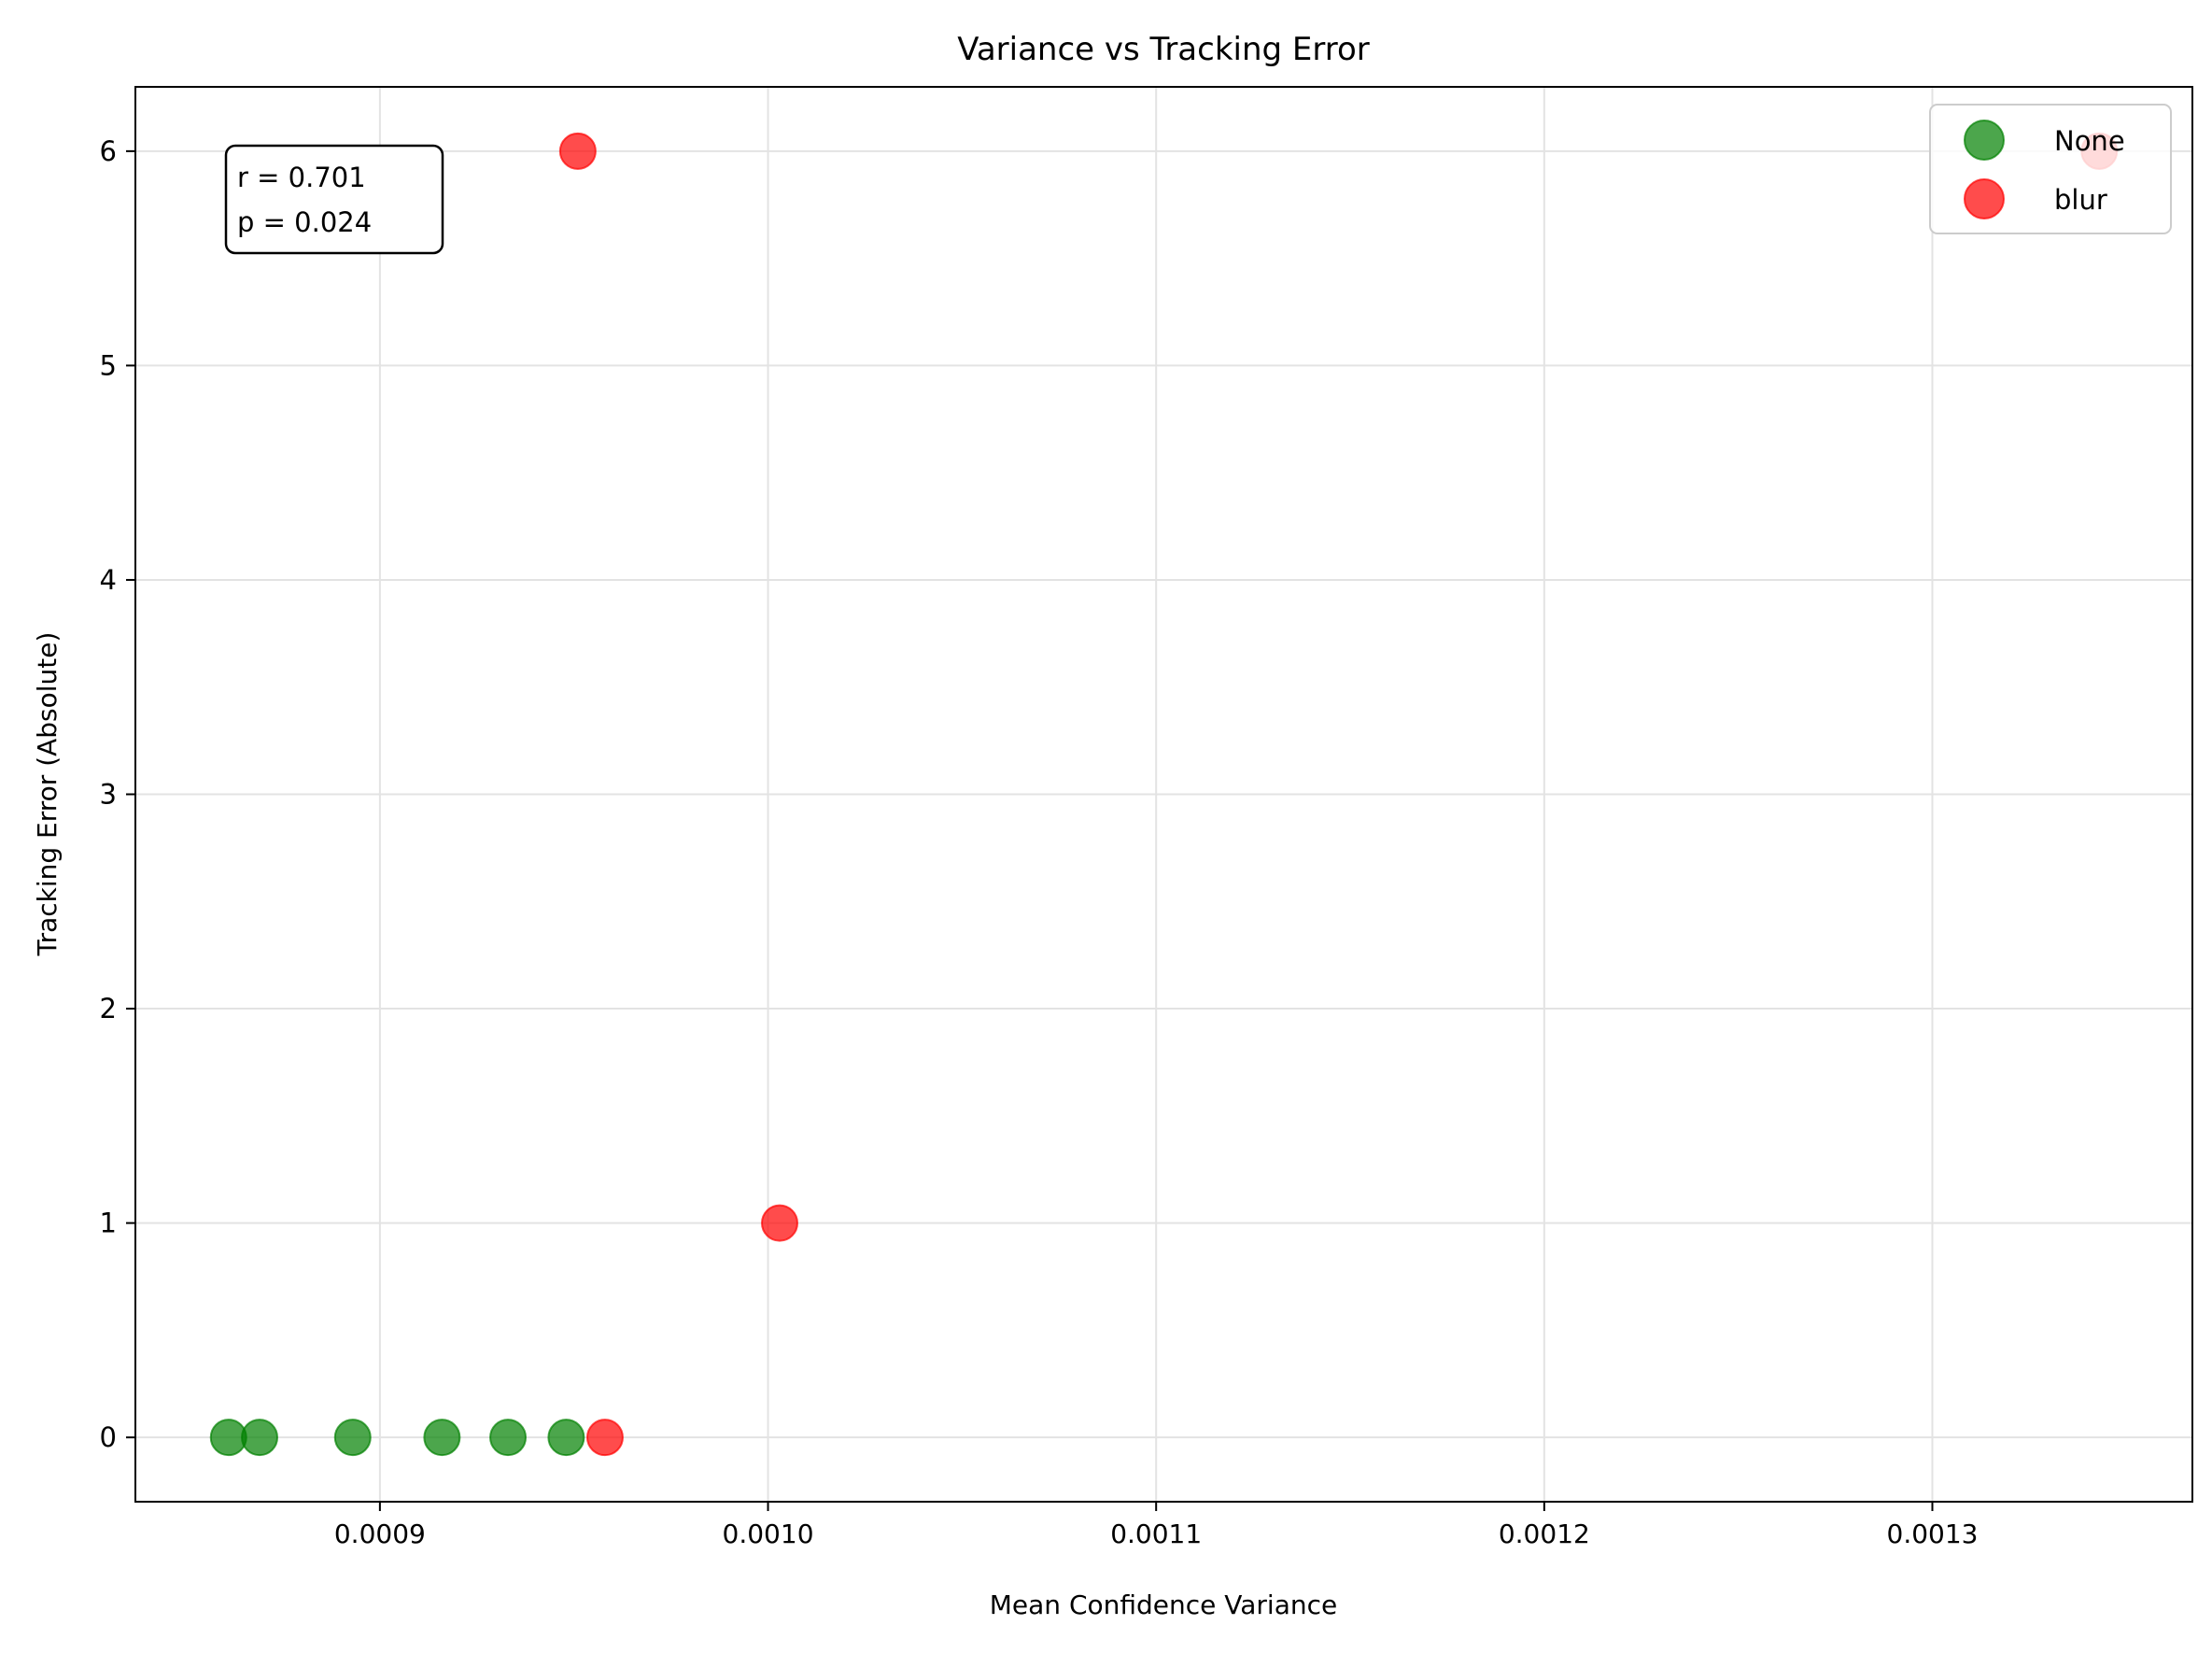 The height and width of the screenshot is (1653, 2212). Describe the element at coordinates (1156, 1534) in the screenshot. I see `x-tick-label: 0.0011` at that location.